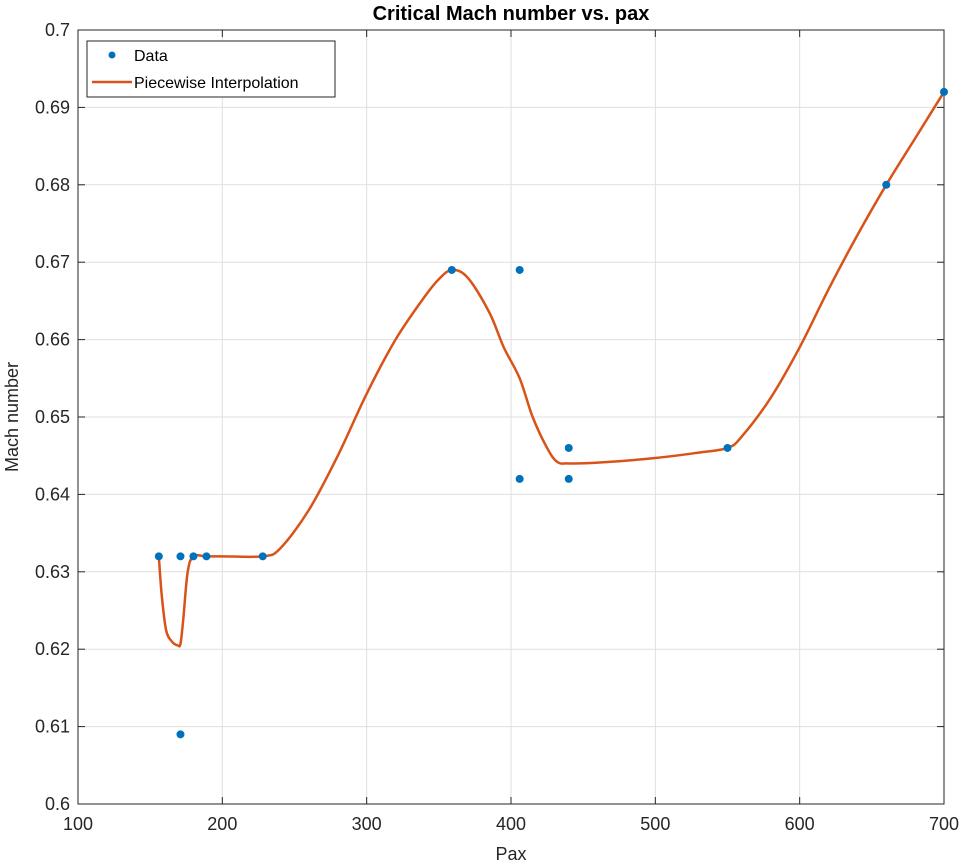 The height and width of the screenshot is (865, 964). What do you see at coordinates (151, 56) in the screenshot?
I see `legend-label-data: Data` at bounding box center [151, 56].